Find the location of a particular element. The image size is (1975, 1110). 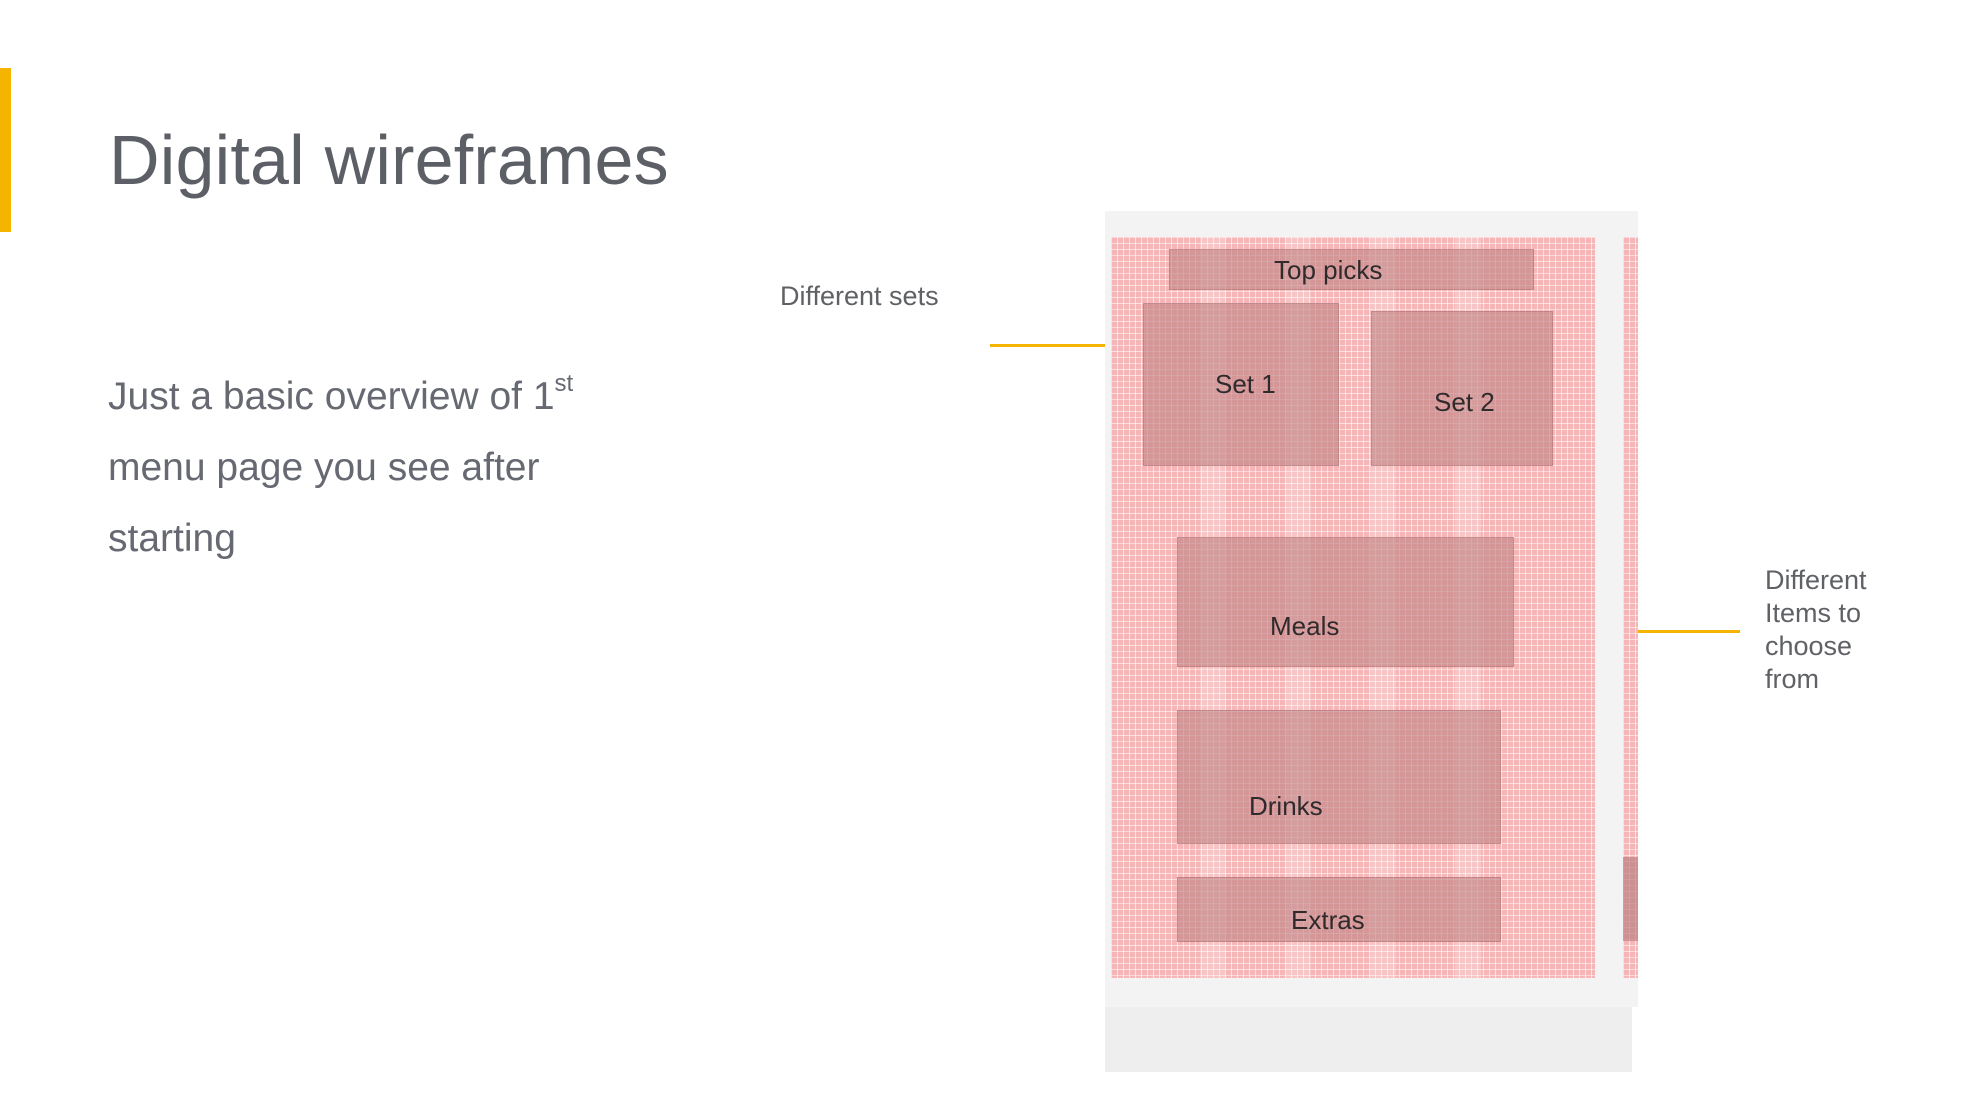

top-picks-block: Top picks is located at coordinates (1351, 269).